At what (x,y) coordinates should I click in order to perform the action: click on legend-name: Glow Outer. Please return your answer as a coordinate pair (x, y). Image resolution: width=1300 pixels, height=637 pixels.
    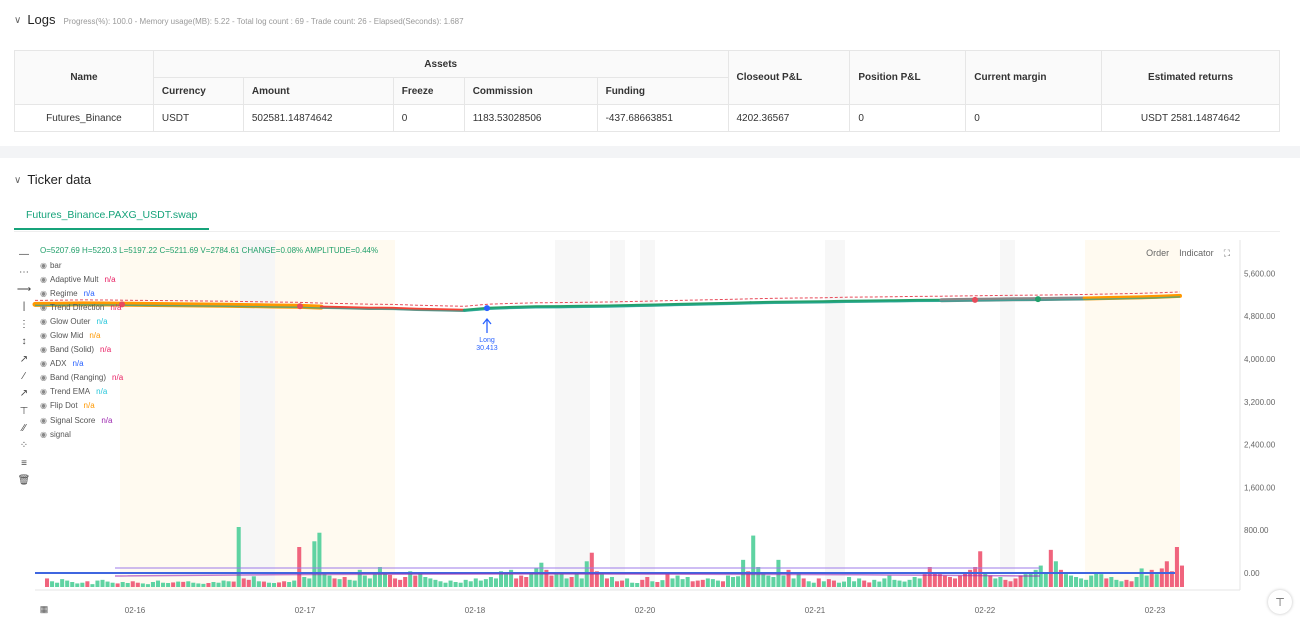
    Looking at the image, I should click on (70, 321).